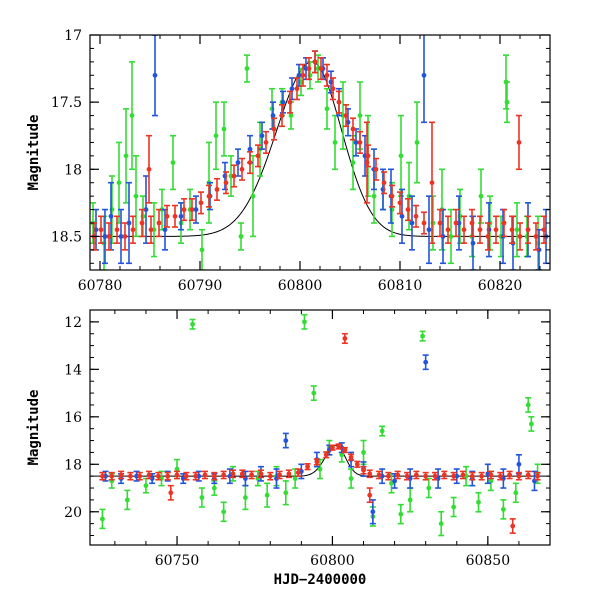 This screenshot has height=600, width=600. I want to click on y-tick-label: 18.5, so click(66, 237).